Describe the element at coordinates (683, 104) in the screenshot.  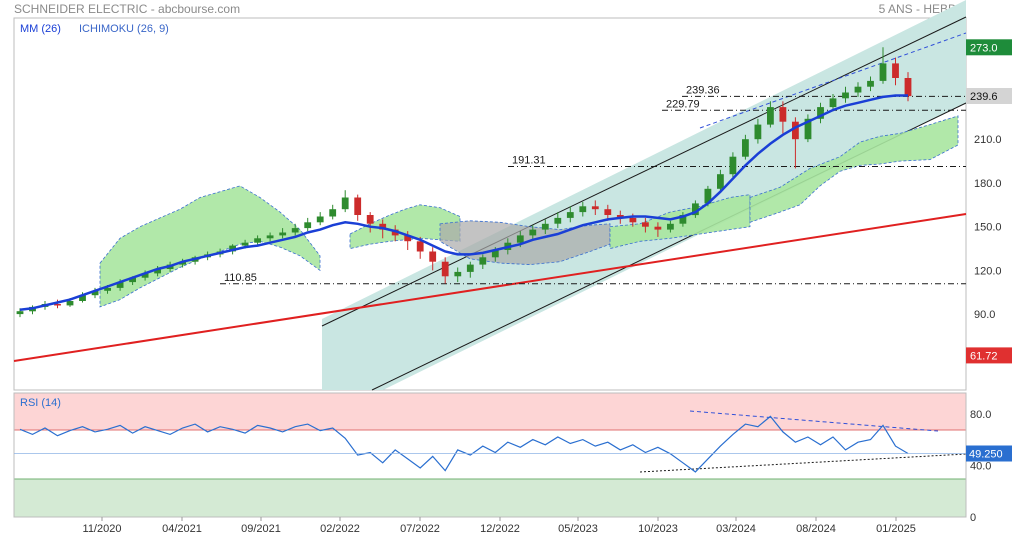
I see `level-label: 229.79` at that location.